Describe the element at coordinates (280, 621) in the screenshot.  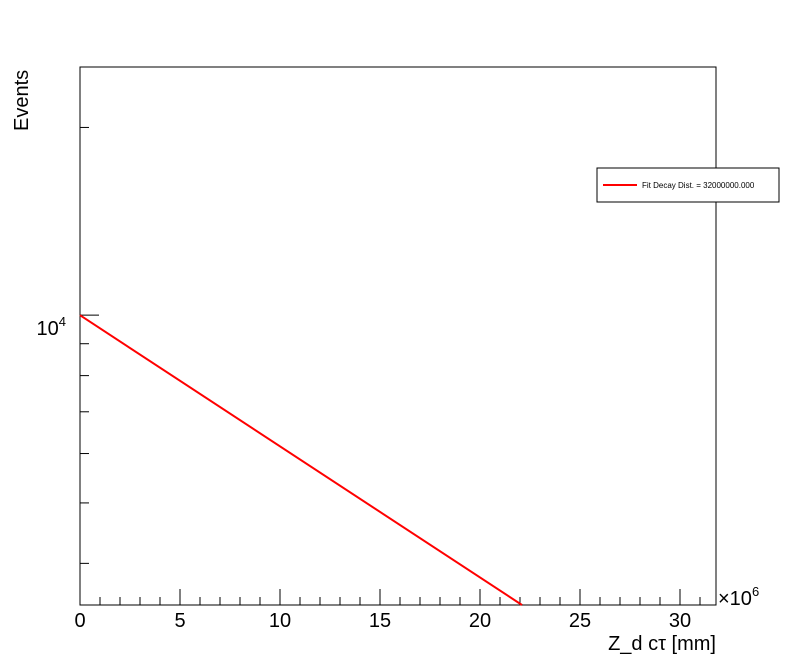
I see `x-tick-label: 10` at that location.